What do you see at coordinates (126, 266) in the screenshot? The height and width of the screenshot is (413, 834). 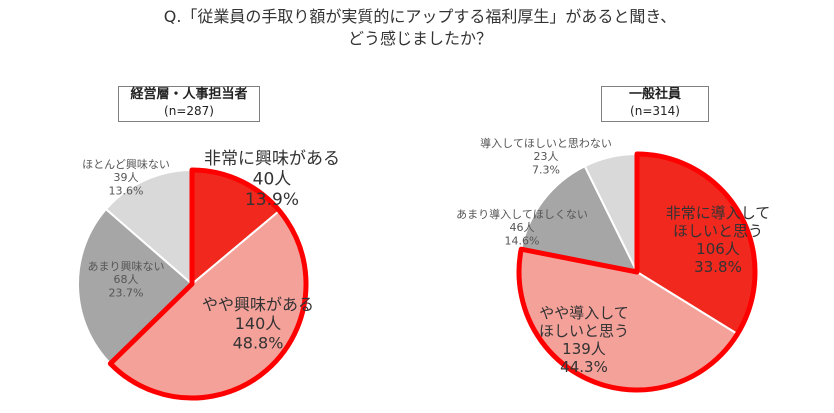 I see `pie-0-slice-2-label-line-0: あまり興味ない` at bounding box center [126, 266].